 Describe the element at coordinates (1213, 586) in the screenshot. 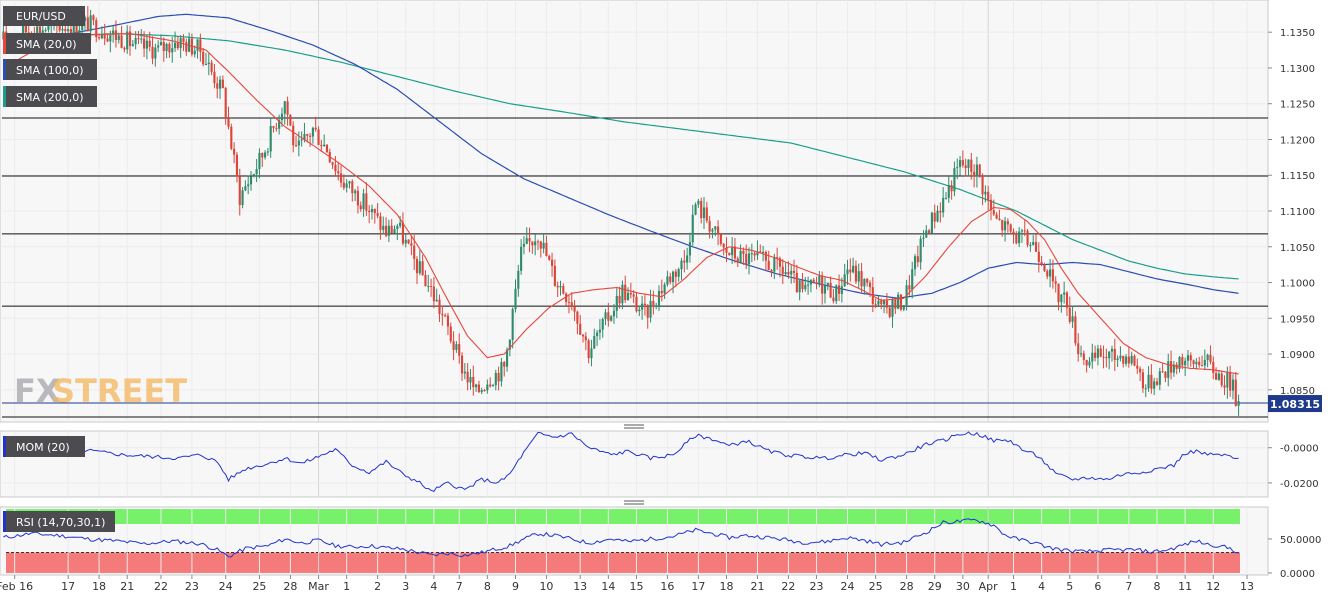

I see `time-tick-label: 12` at that location.